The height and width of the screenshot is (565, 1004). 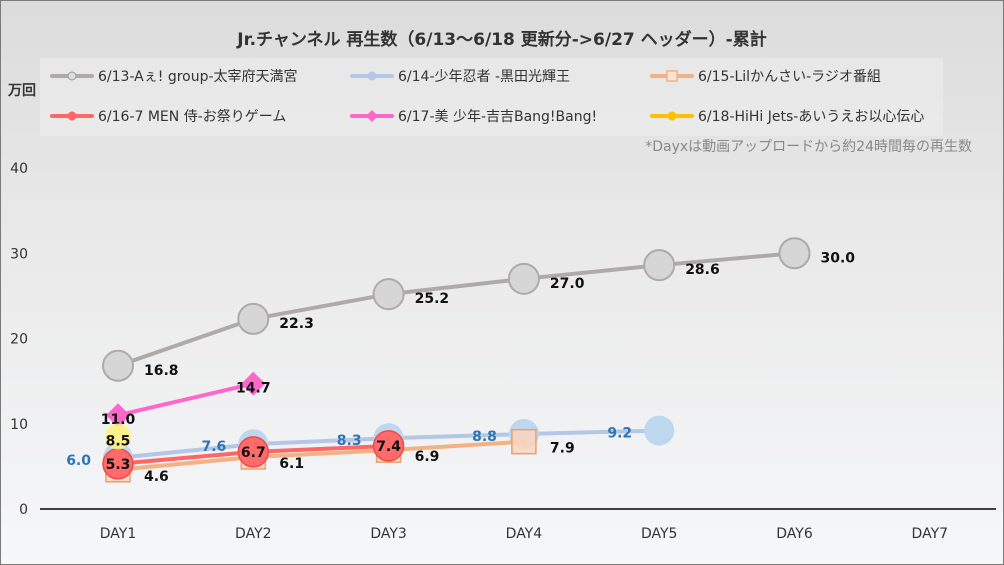 What do you see at coordinates (19, 254) in the screenshot?
I see `y-tick-label: 30` at bounding box center [19, 254].